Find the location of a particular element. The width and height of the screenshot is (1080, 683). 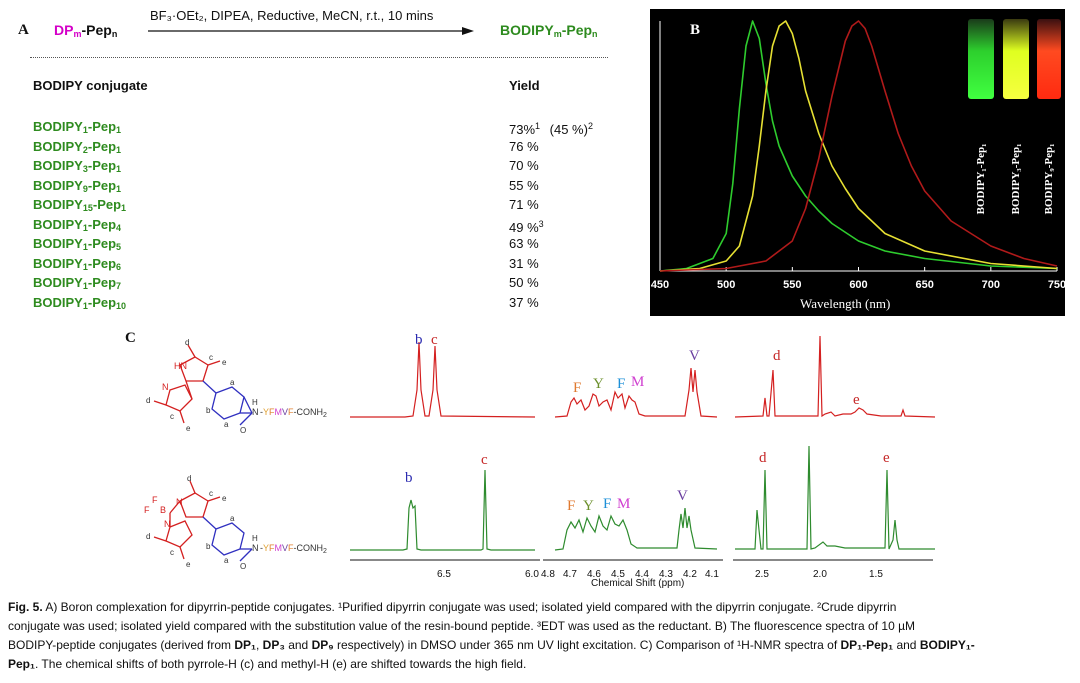

table-row: BODIPY1-Pep7 50 % is located at coordinates (318, 283).